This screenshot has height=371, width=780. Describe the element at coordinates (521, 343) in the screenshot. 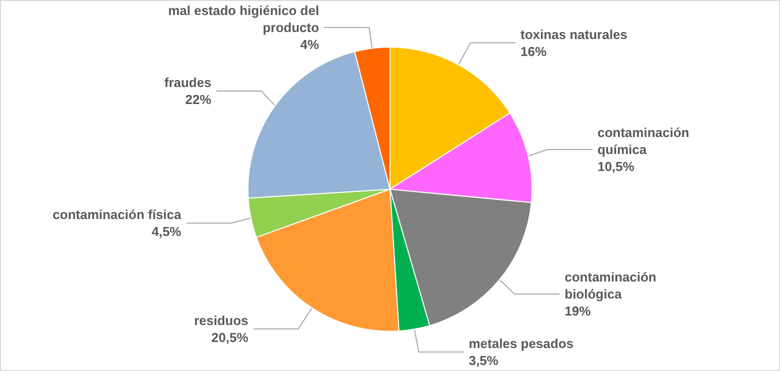

I see `slice-label: metales pesados` at that location.